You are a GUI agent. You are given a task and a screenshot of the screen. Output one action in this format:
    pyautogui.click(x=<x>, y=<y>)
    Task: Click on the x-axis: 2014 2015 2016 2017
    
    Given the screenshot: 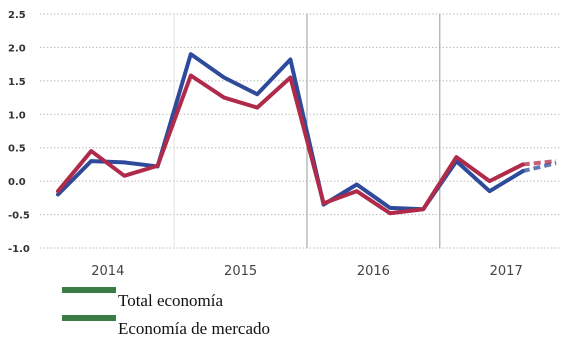 What is the action you would take?
    pyautogui.click(x=306, y=271)
    